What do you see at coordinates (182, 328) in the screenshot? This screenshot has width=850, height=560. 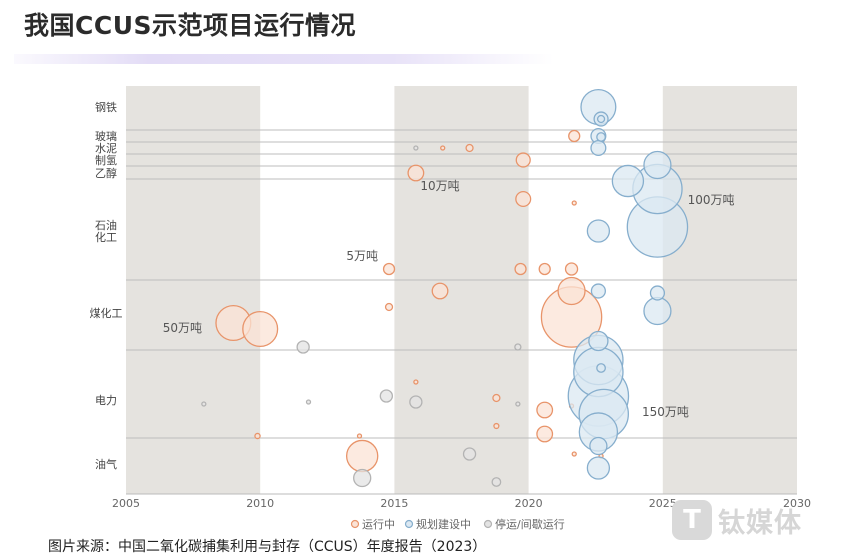 I see `size-annotation-3: 50万吨` at bounding box center [182, 328].